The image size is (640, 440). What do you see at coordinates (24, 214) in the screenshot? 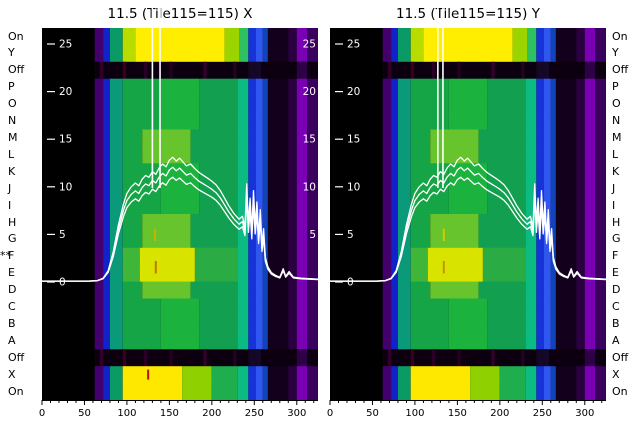
I see `row-labels-left: On Y Off P O N M L K J I H G F E D C B A Off X On` at bounding box center [24, 214].